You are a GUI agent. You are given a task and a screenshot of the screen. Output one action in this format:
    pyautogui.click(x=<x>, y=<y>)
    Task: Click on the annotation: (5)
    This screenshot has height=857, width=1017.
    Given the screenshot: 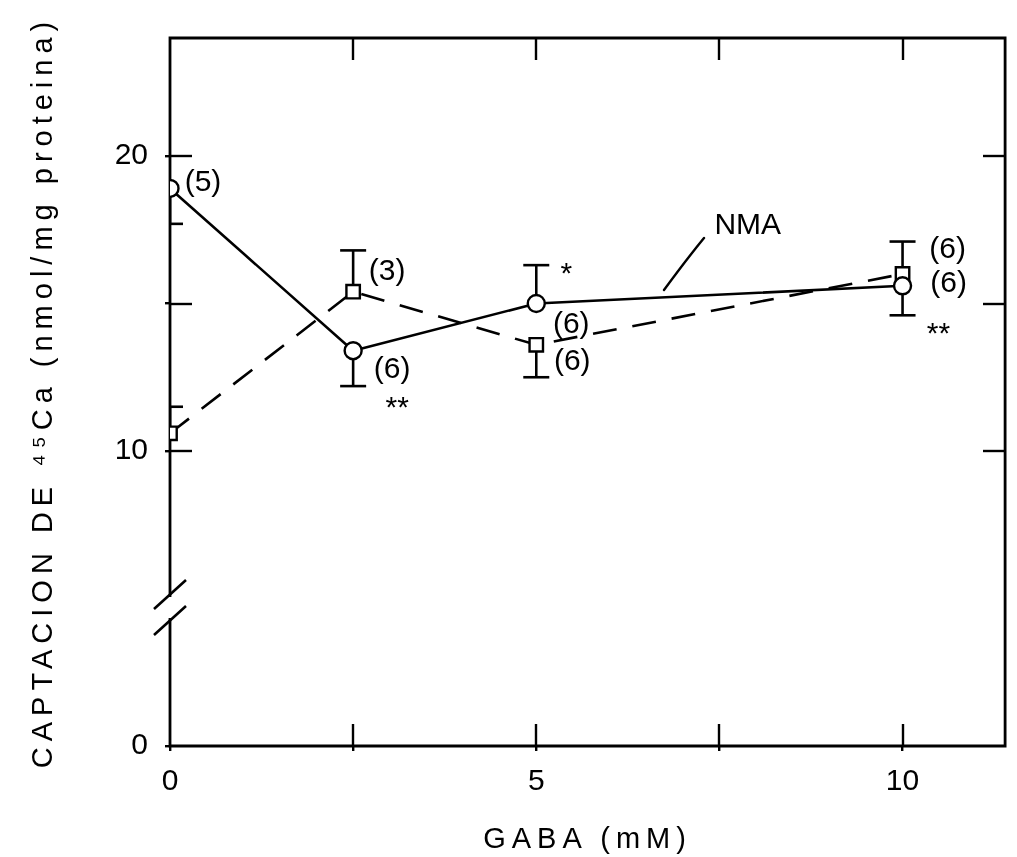 What is the action you would take?
    pyautogui.click(x=203, y=181)
    